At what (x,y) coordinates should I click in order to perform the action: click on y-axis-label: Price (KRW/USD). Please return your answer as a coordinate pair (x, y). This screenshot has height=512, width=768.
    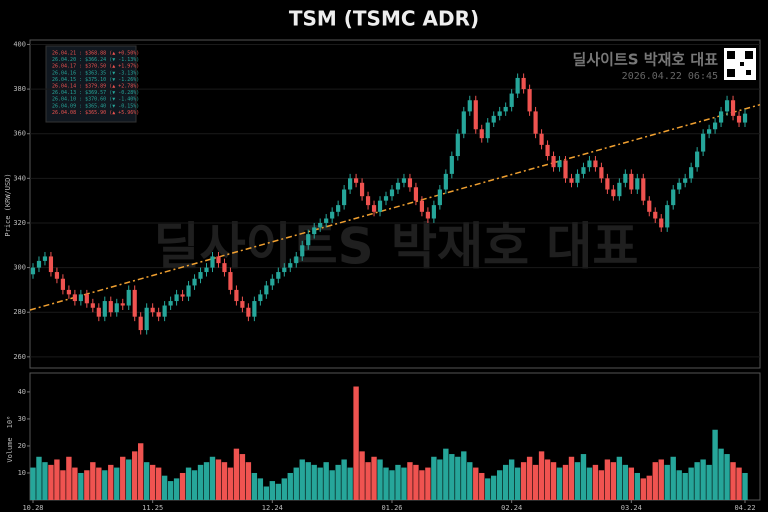
    Looking at the image, I should click on (8, 204).